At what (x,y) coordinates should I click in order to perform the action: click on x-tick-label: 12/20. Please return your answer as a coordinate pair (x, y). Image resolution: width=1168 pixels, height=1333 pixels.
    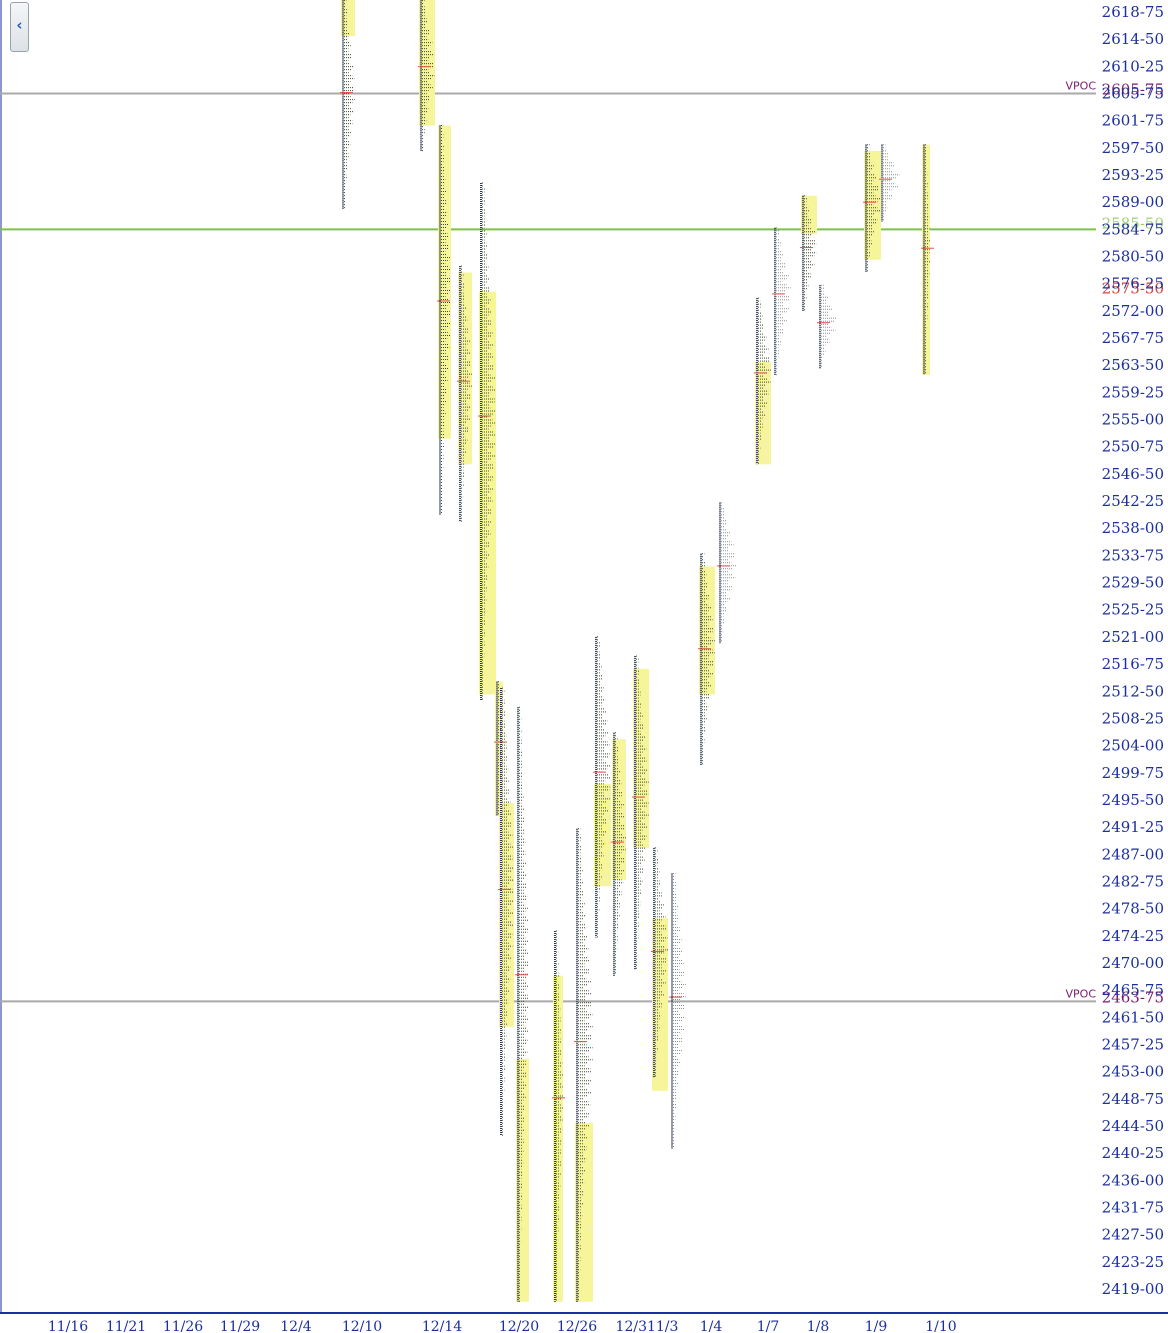
    Looking at the image, I should click on (519, 1326).